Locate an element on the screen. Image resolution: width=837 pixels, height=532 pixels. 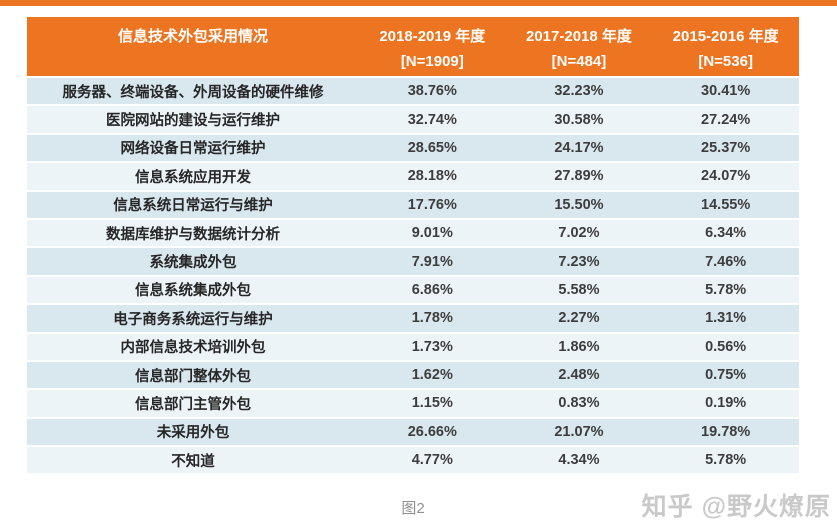
cell-value: 14.55% is located at coordinates (726, 204).